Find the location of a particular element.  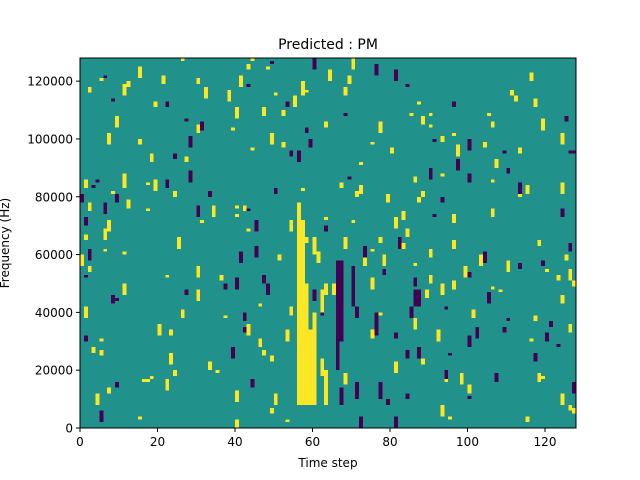

y-axis-ticks: 0 20000 40000 60000 80000 100000 120000 is located at coordinates (53, 255).